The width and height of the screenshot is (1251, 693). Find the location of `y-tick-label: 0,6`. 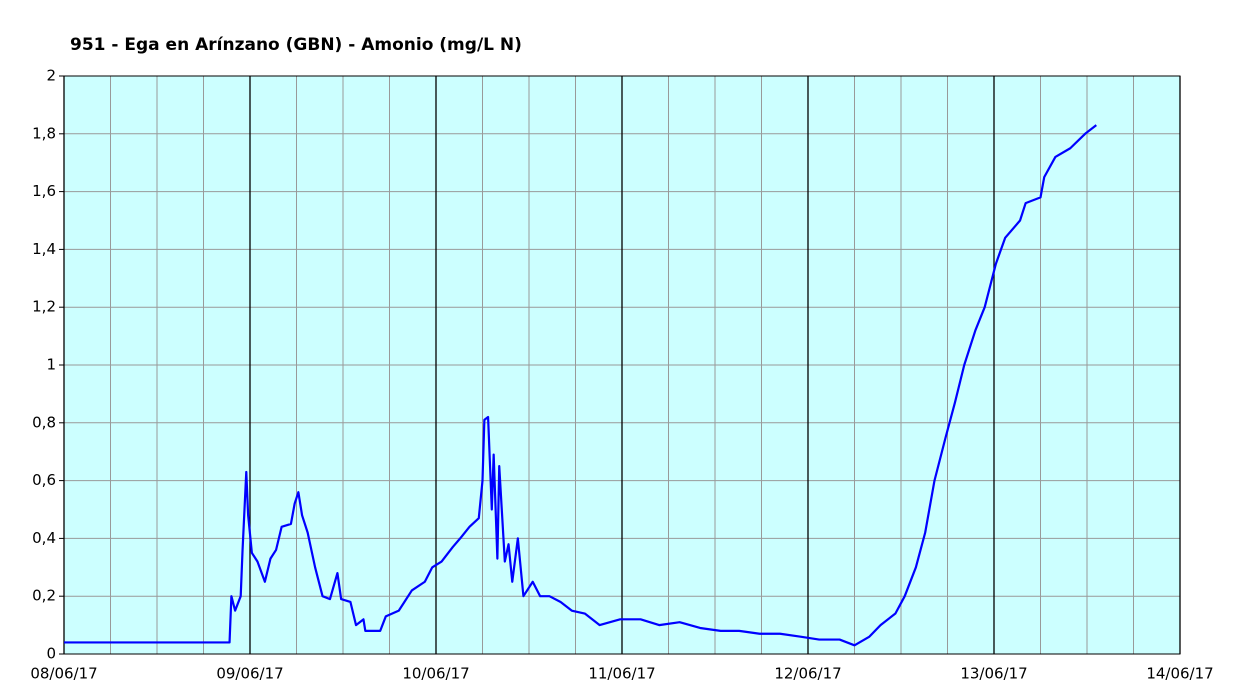

y-tick-label: 0,6 is located at coordinates (44, 480).